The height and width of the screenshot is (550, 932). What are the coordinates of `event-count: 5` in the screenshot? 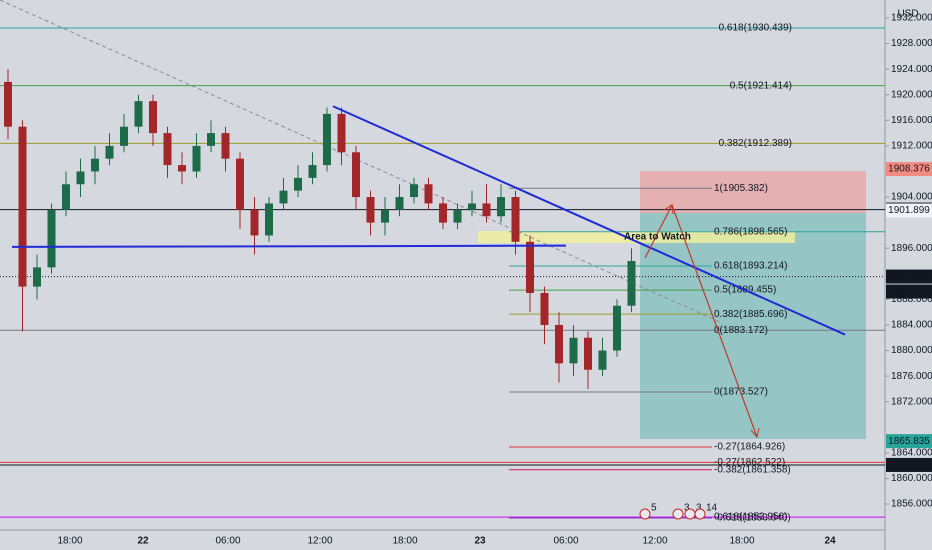 It's located at (654, 508).